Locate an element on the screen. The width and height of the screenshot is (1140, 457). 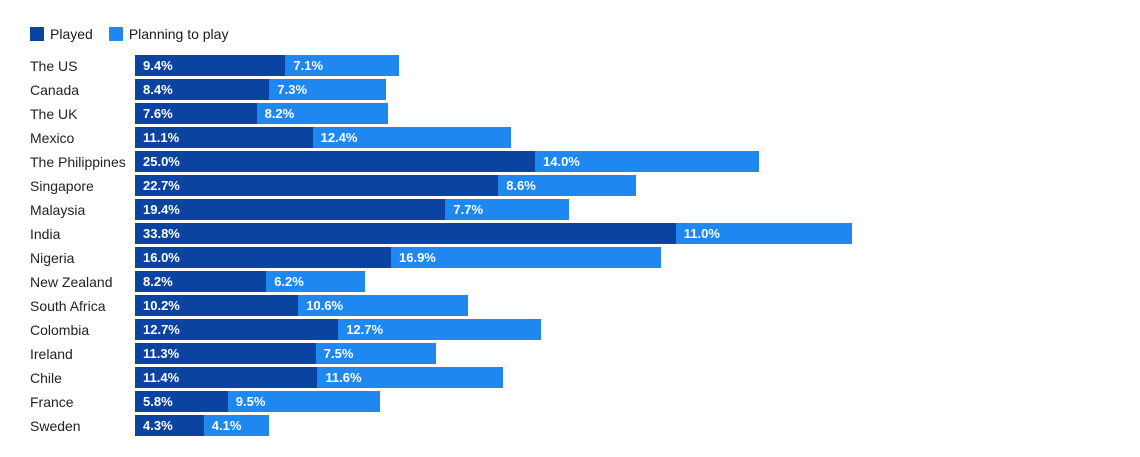
legend-item-played: Played is located at coordinates (61, 34).